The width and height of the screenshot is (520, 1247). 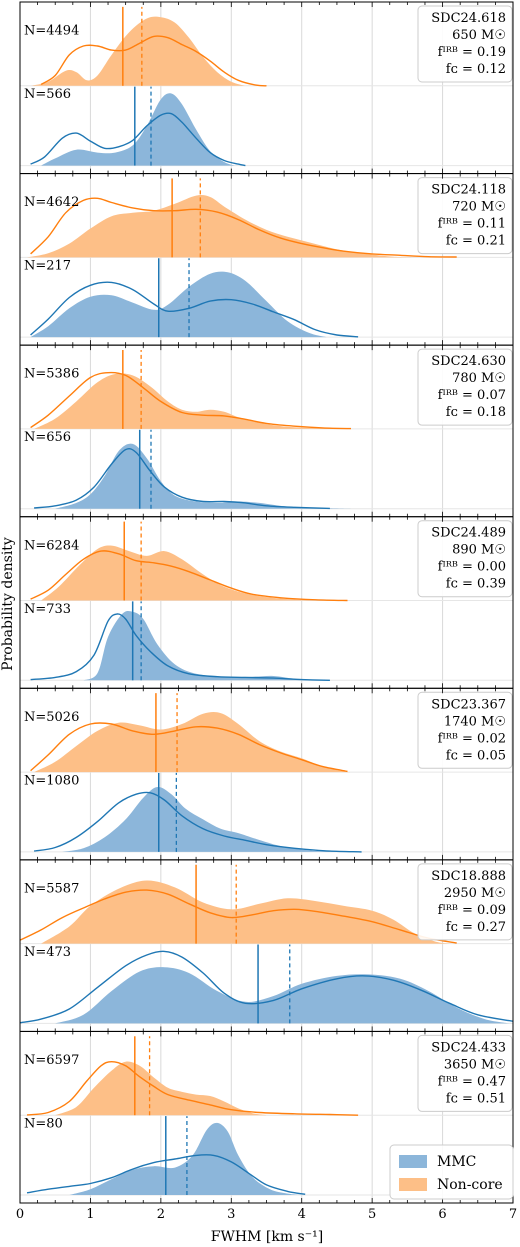 I want to click on info-firb: fᴵᴿᴮ = 0.07, so click(x=472, y=395).